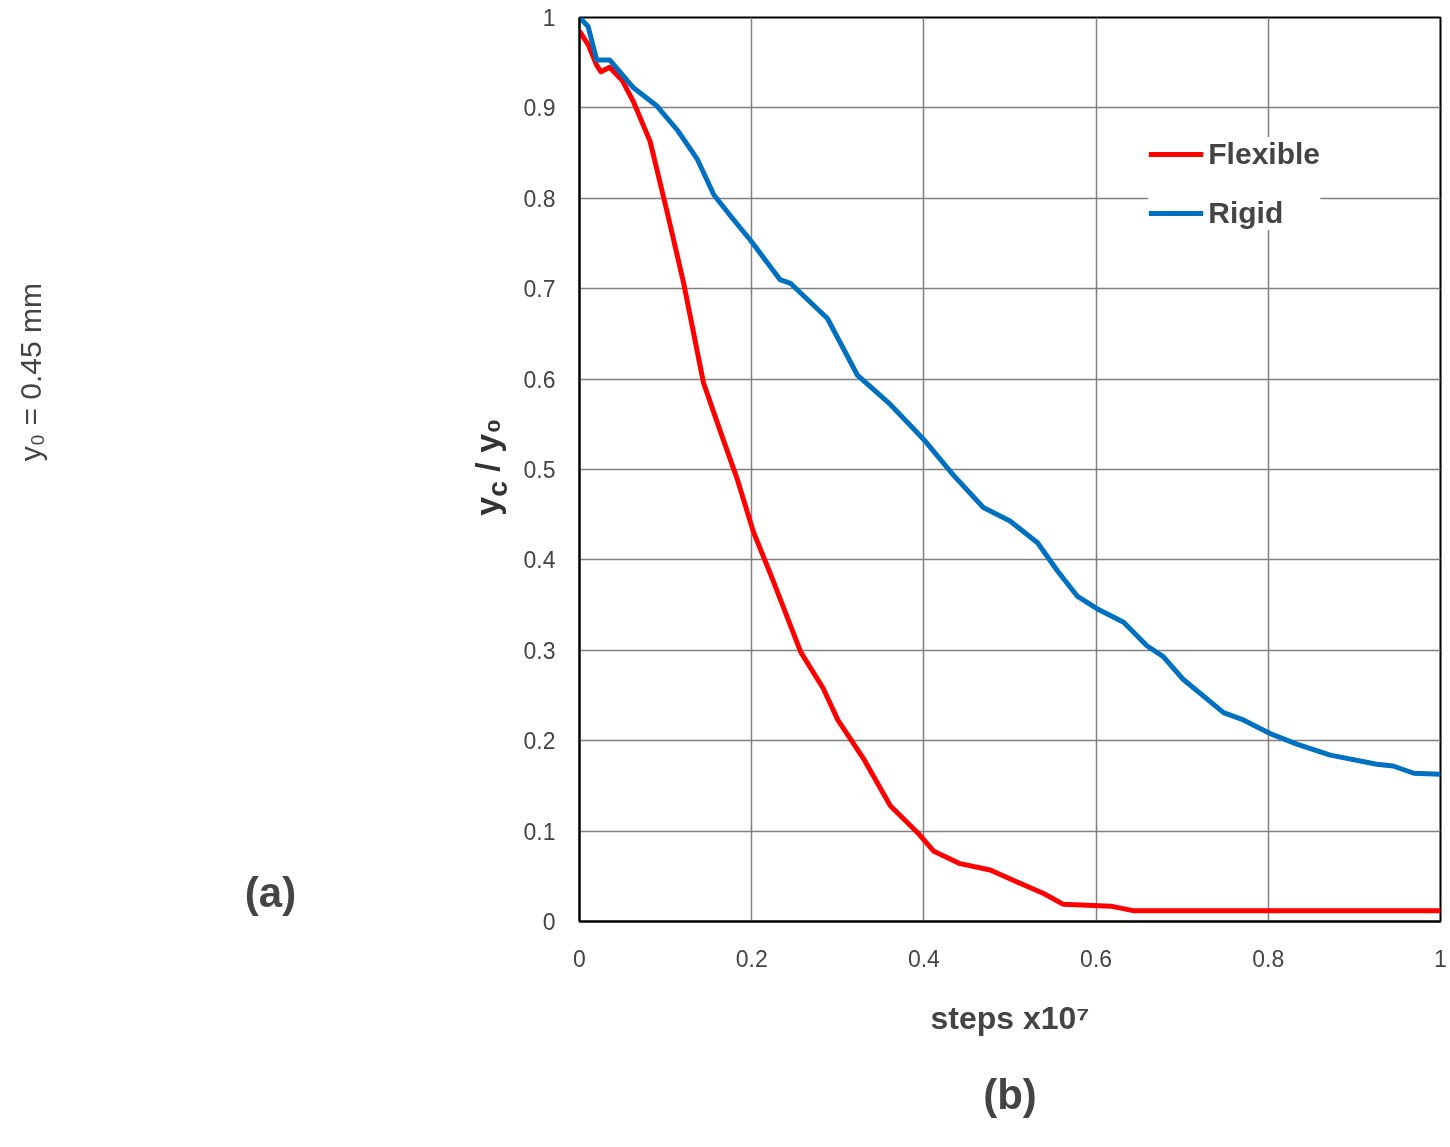  I want to click on x-tick-label: 0, so click(579, 958).